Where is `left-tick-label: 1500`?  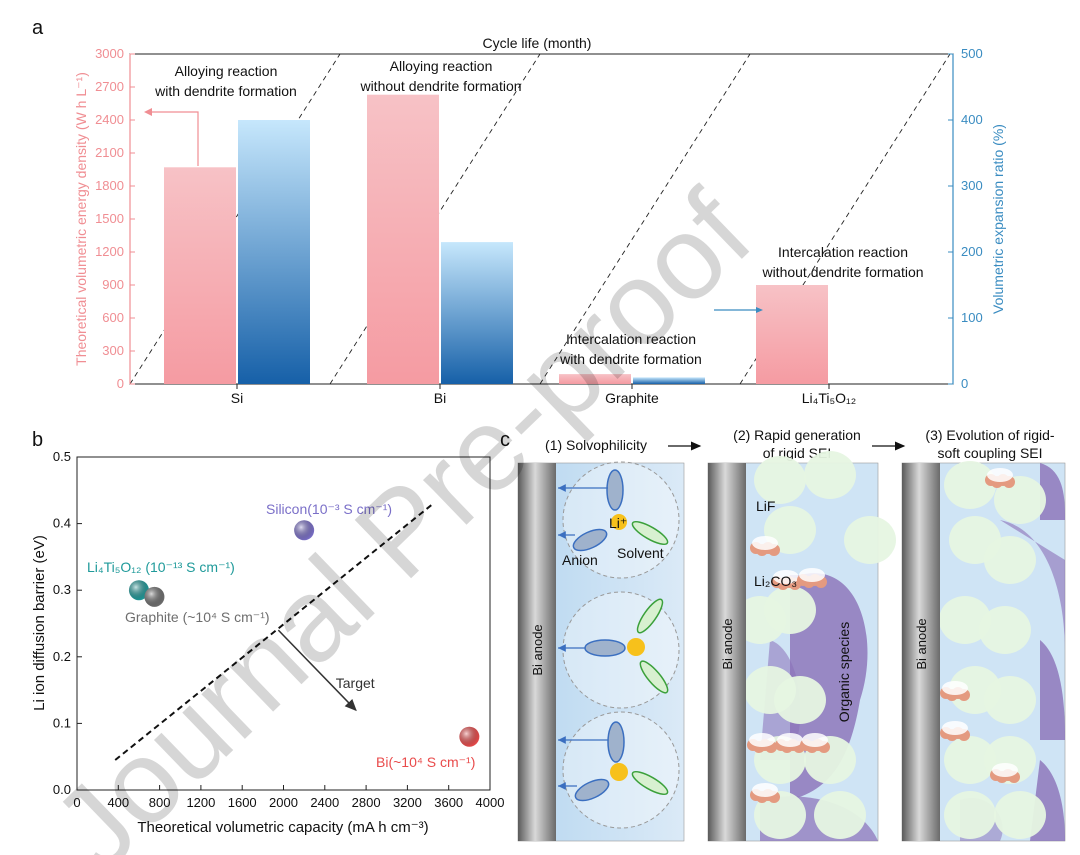 left-tick-label: 1500 is located at coordinates (109, 218).